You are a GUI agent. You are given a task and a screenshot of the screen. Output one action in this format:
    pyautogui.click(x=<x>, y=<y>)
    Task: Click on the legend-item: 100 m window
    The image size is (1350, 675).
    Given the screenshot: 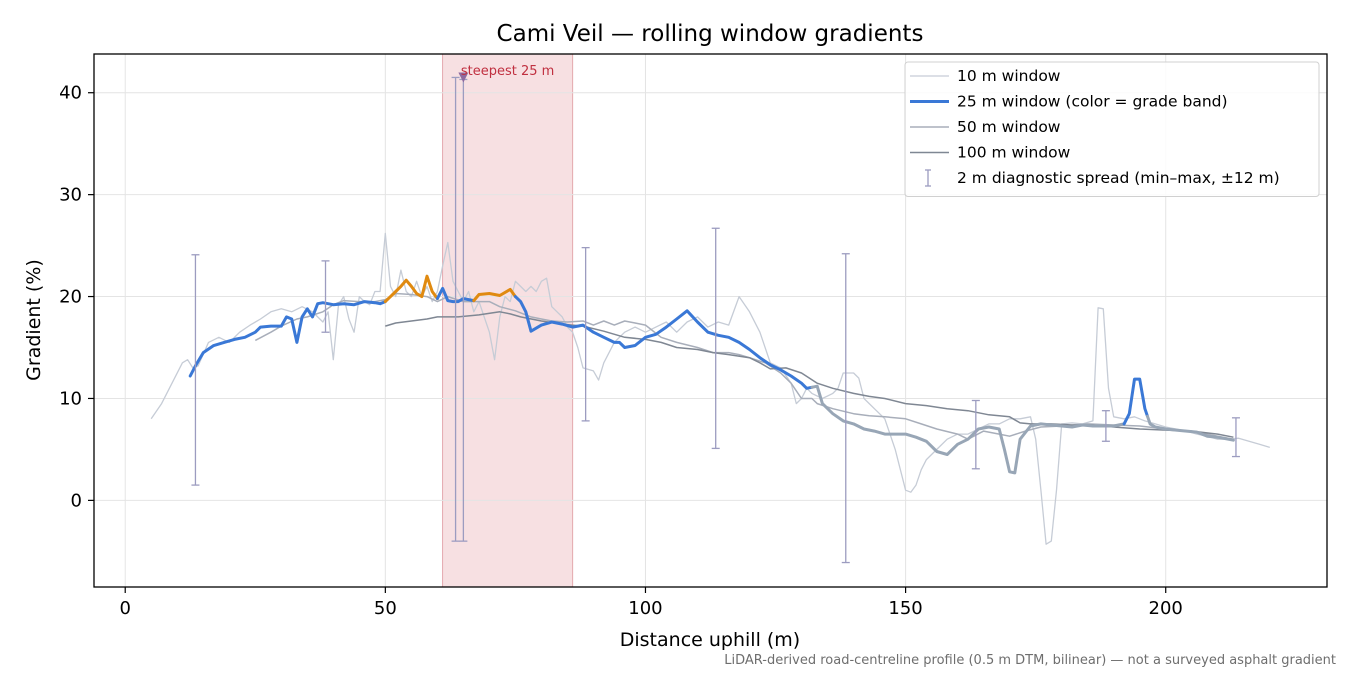 What is the action you would take?
    pyautogui.click(x=990, y=153)
    